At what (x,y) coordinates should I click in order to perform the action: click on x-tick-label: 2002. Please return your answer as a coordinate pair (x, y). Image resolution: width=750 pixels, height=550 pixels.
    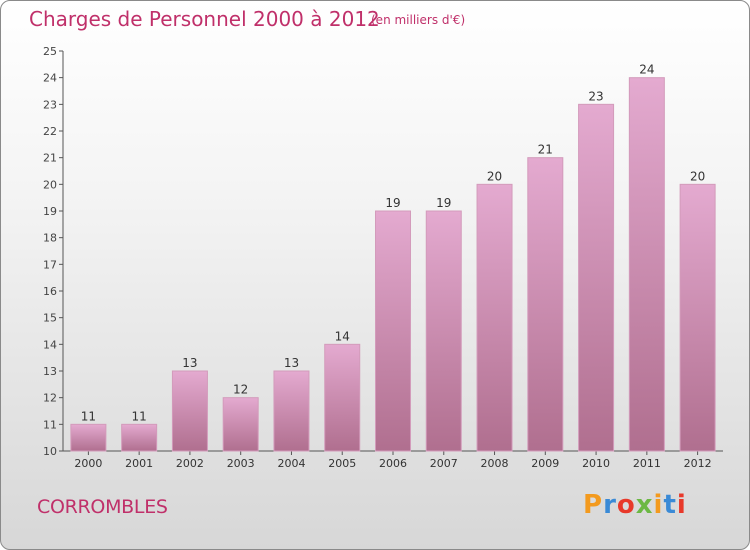
    Looking at the image, I should click on (190, 463).